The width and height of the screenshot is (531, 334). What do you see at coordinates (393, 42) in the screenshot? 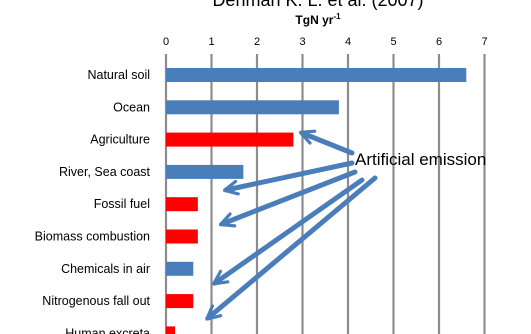
I see `x-tick-5: 5` at bounding box center [393, 42].